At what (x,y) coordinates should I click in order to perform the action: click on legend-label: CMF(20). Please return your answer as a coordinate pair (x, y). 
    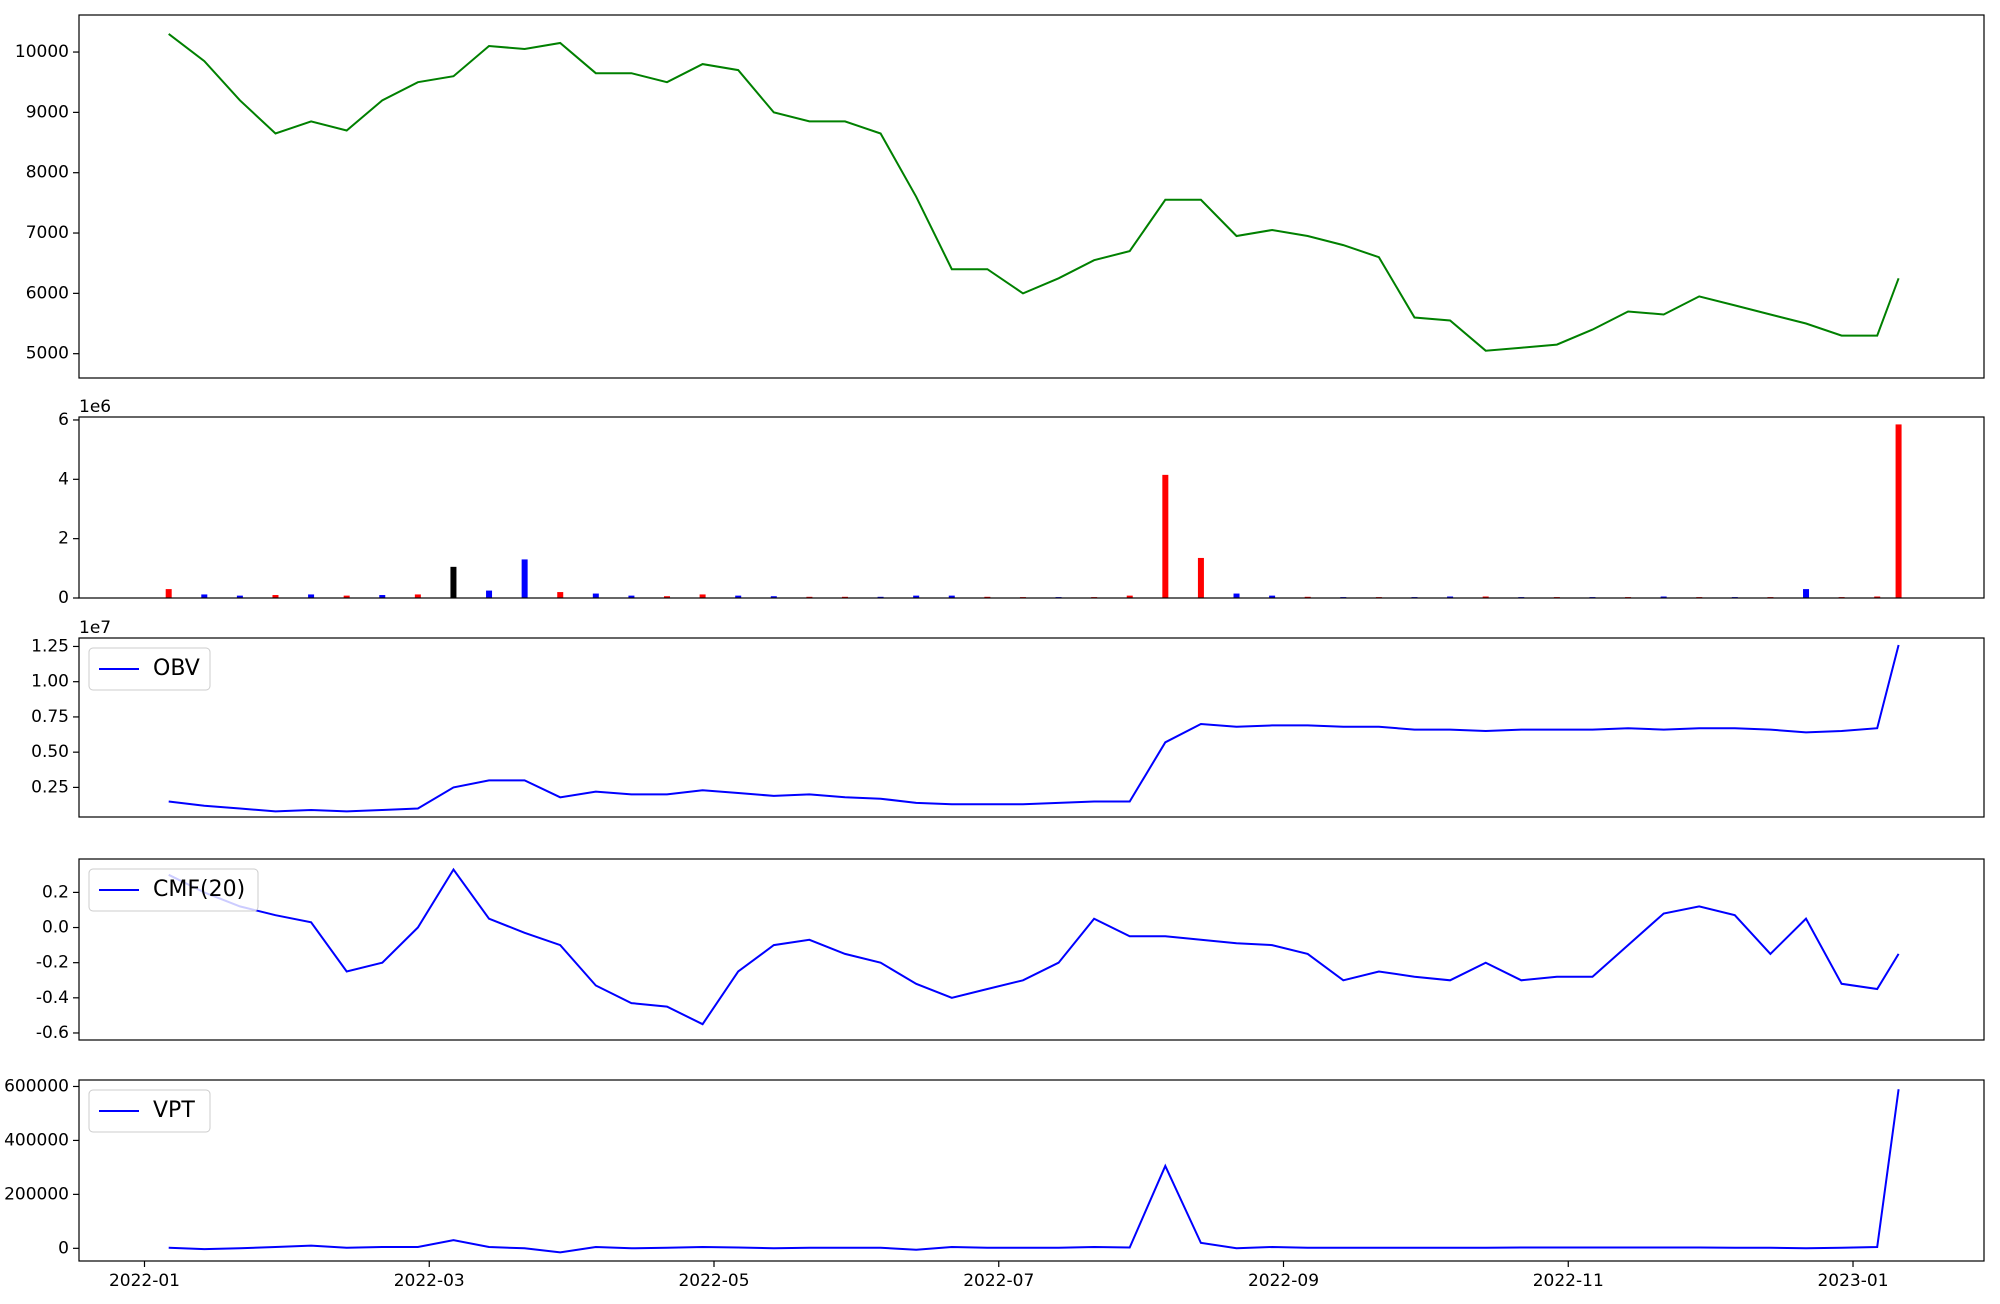
    Looking at the image, I should click on (199, 889).